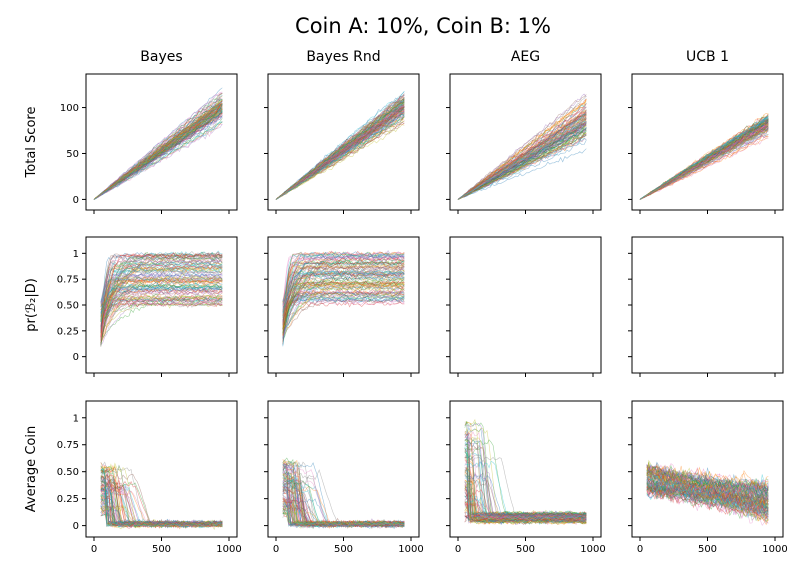 This screenshot has width=807, height=579. Describe the element at coordinates (72, 154) in the screenshot. I see `y-tick-label: 50` at that location.